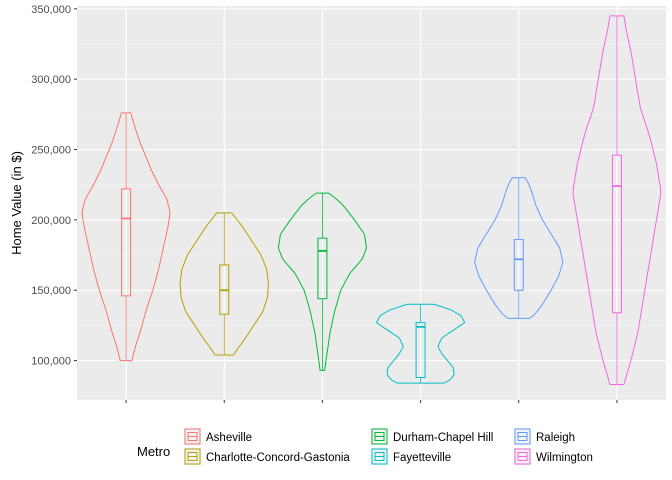 This screenshot has width=672, height=480. What do you see at coordinates (371, 401) in the screenshot?
I see `x-axis` at bounding box center [371, 401].